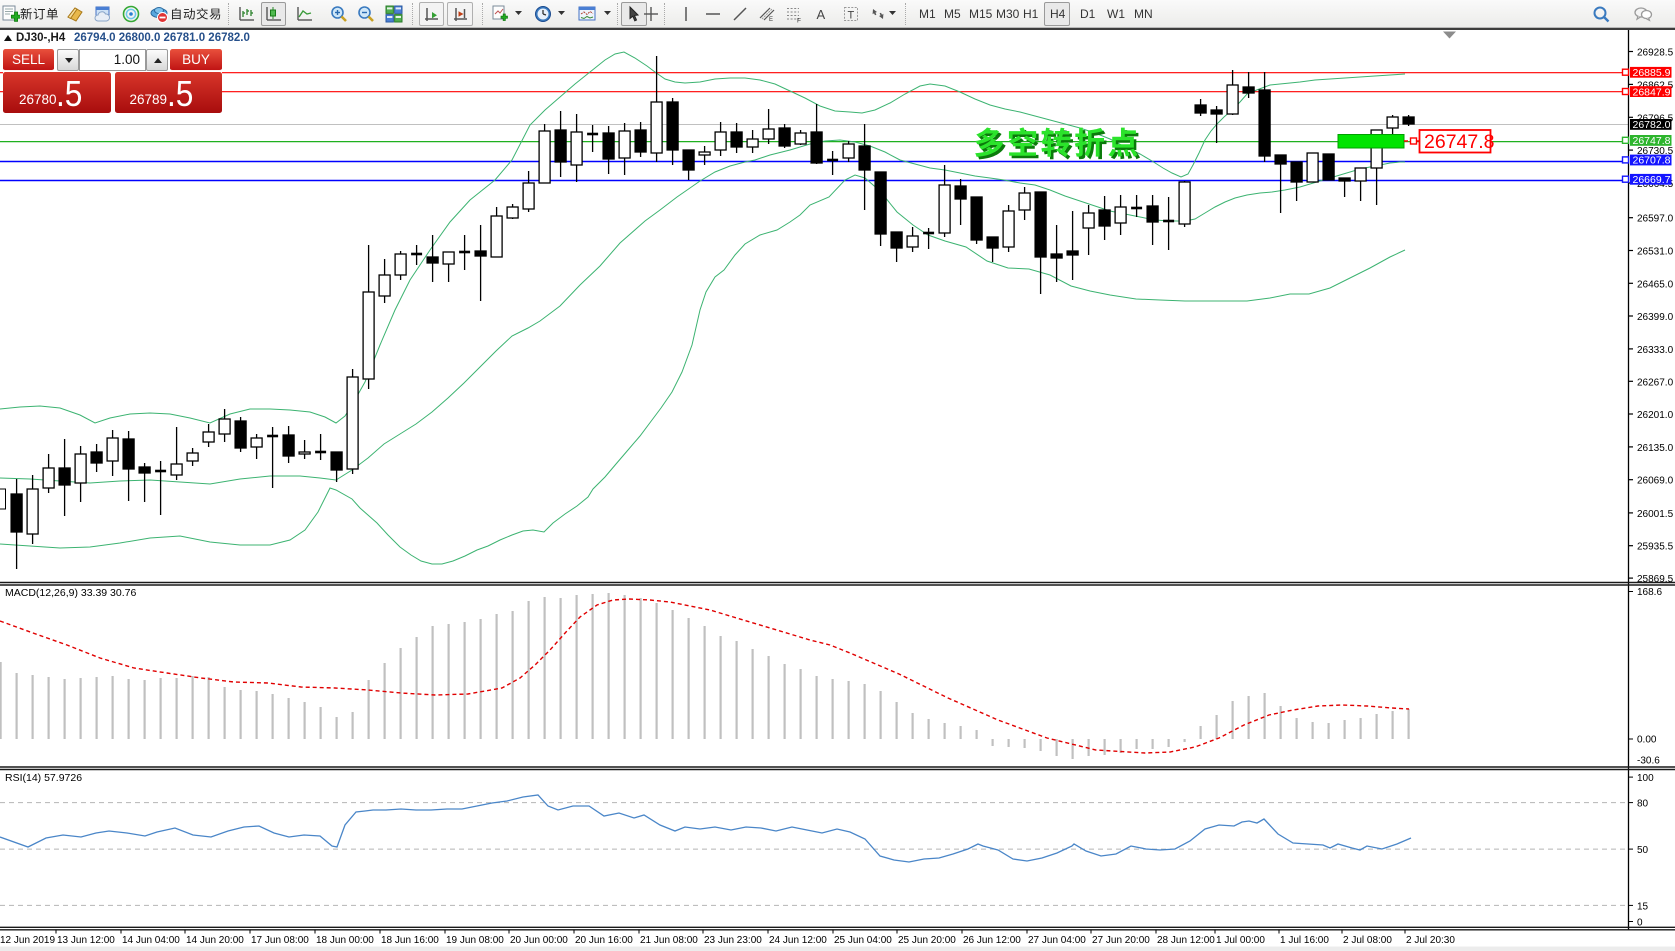 Image resolution: width=1675 pixels, height=951 pixels. Describe the element at coordinates (798, 940) in the screenshot. I see `svg-text: 24 Jun 12:00` at that location.